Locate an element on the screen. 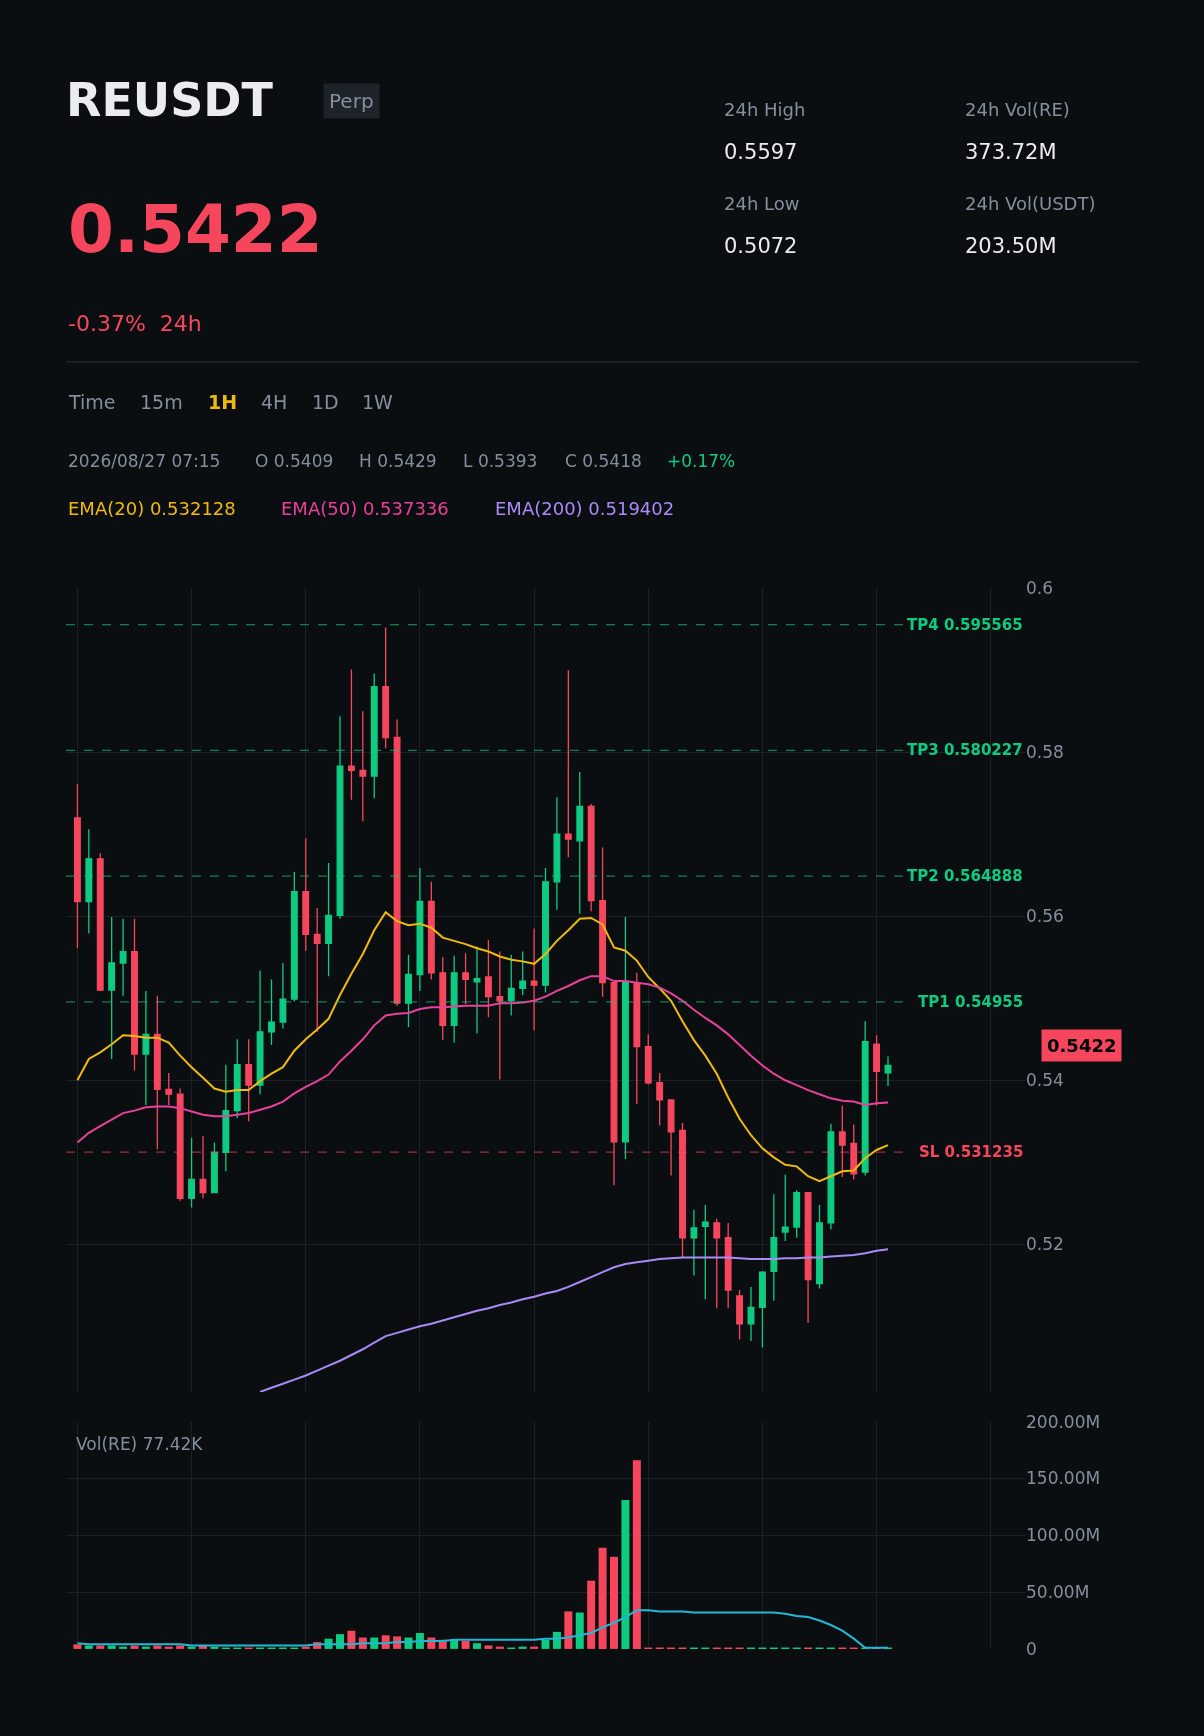 Image resolution: width=1204 pixels, height=1736 pixels. ref-line-label: TP4 0.595565 is located at coordinates (965, 625).